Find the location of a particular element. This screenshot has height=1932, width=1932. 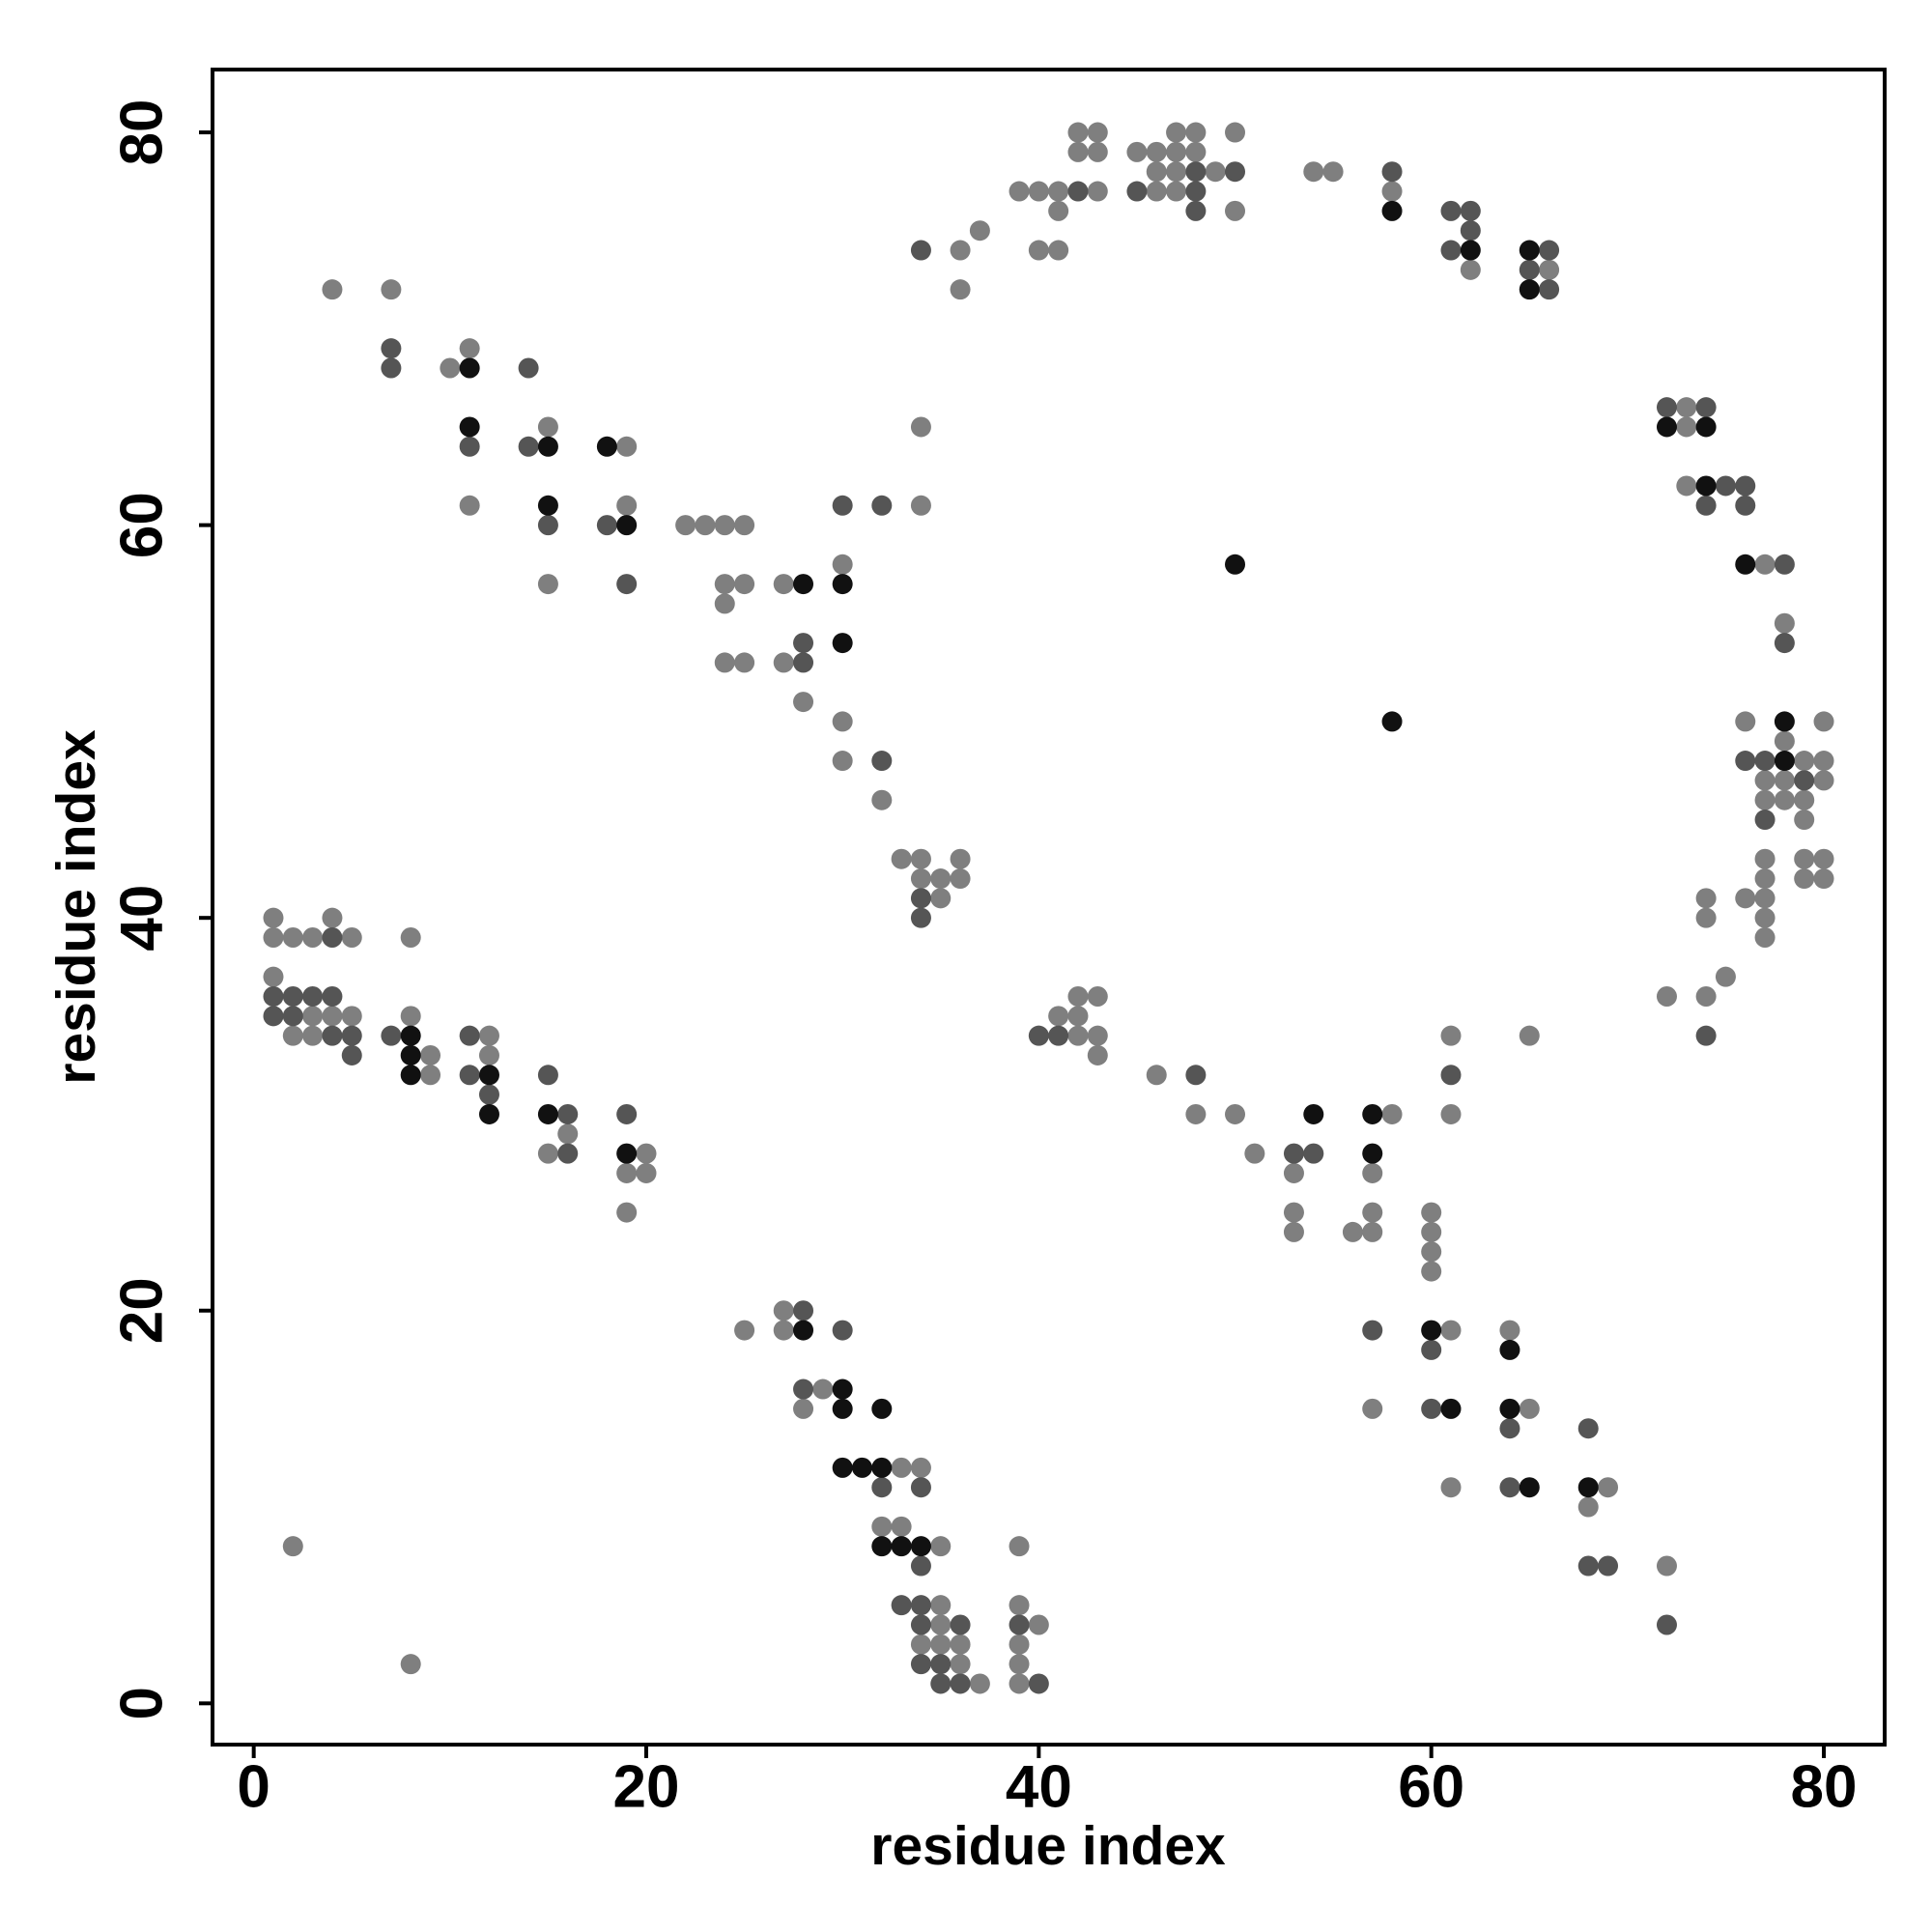

x-tick-label: 60 is located at coordinates (1431, 1786).